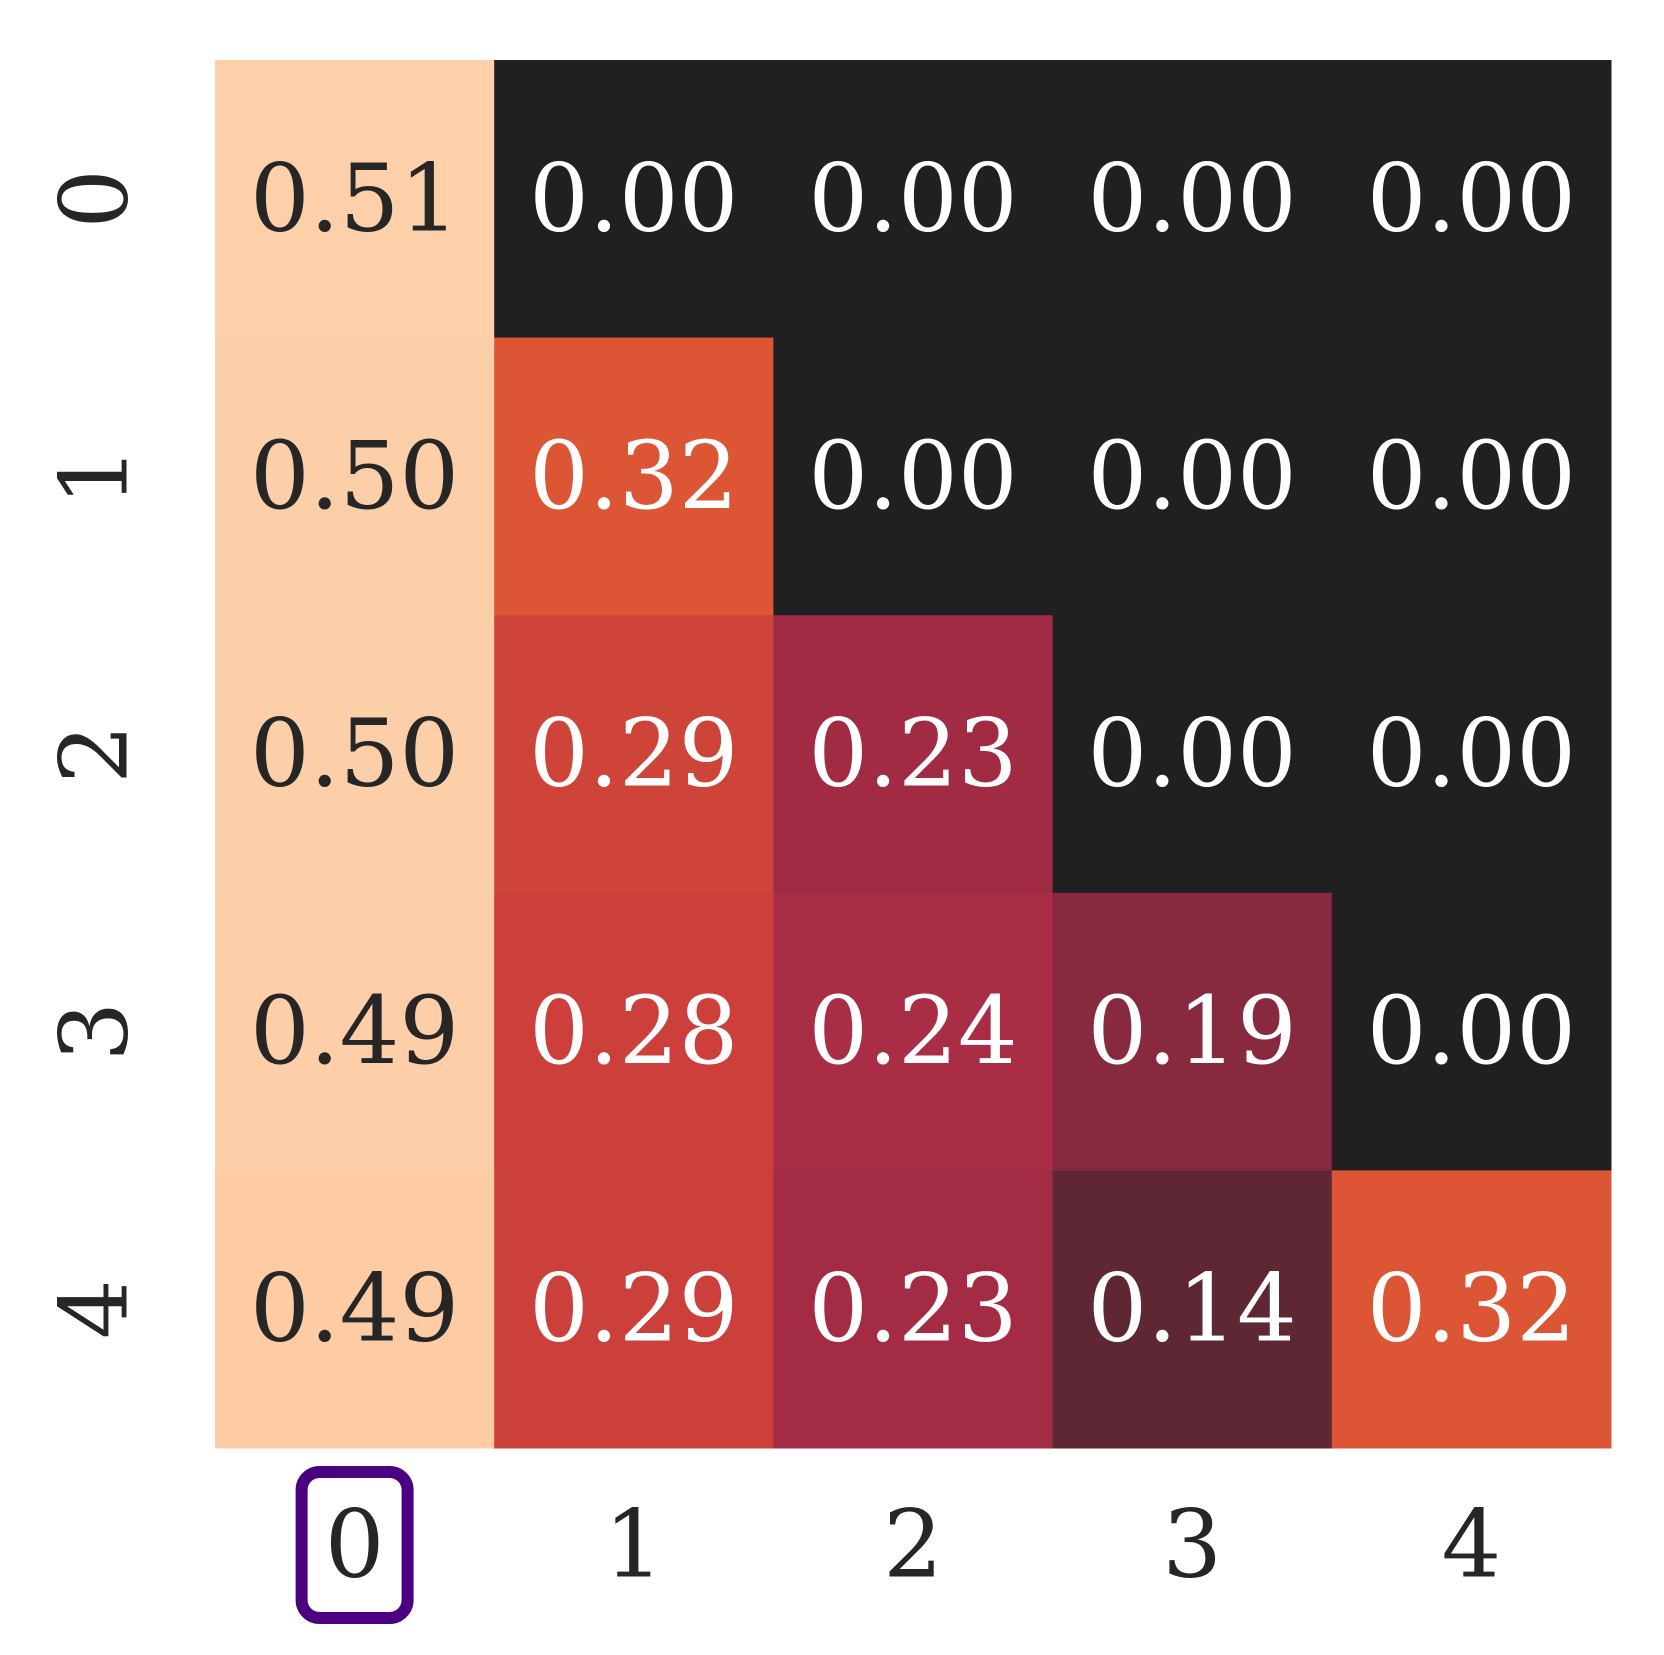 Image resolution: width=1664 pixels, height=1655 pixels. I want to click on heatmap-cell-r2-c4, so click(1471, 754).